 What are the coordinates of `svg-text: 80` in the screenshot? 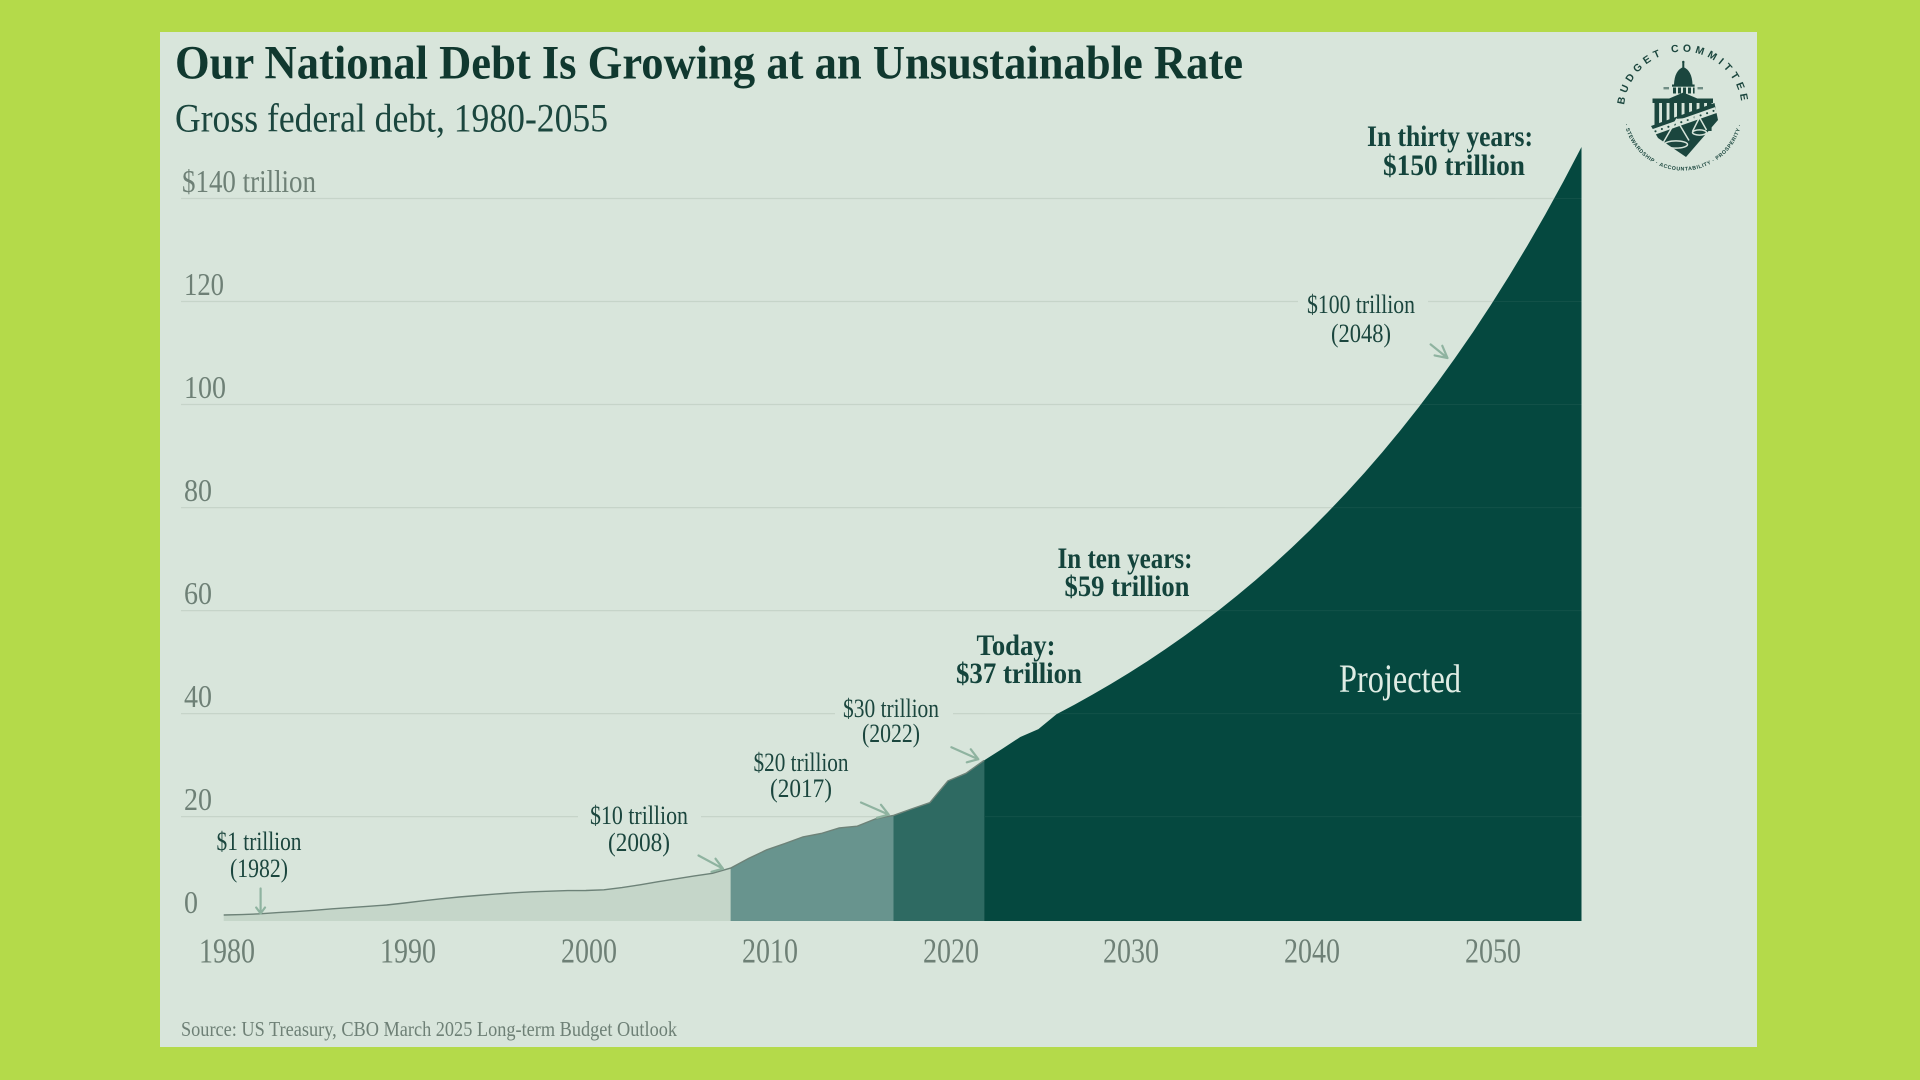 It's located at (198, 490).